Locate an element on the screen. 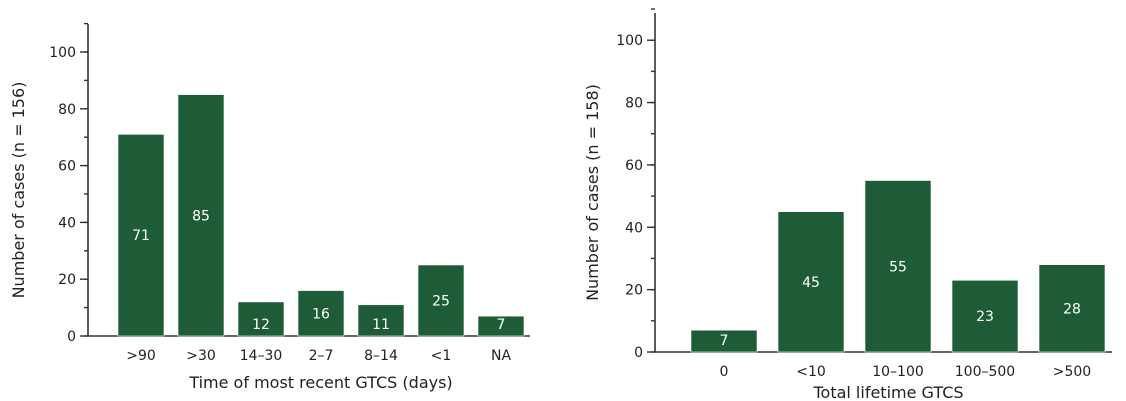 The height and width of the screenshot is (401, 1126). x-tick-label: <10 is located at coordinates (811, 372).